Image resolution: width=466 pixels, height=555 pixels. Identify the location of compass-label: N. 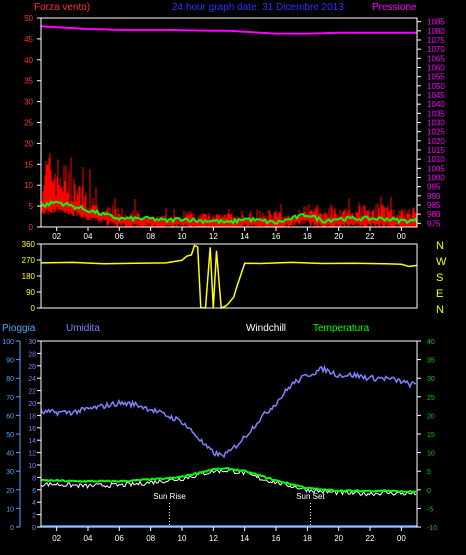
(440, 310).